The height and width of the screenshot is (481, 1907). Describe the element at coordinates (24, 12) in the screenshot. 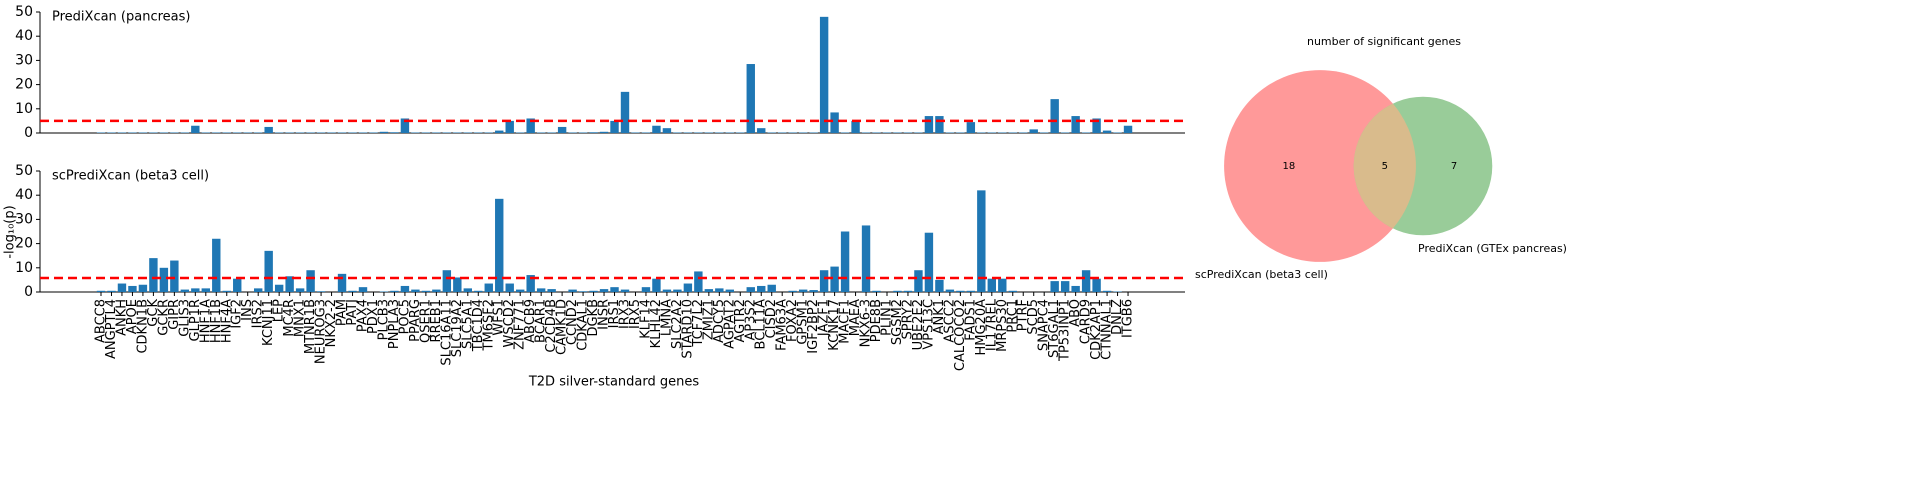

I see `y-tick-label: 50` at that location.